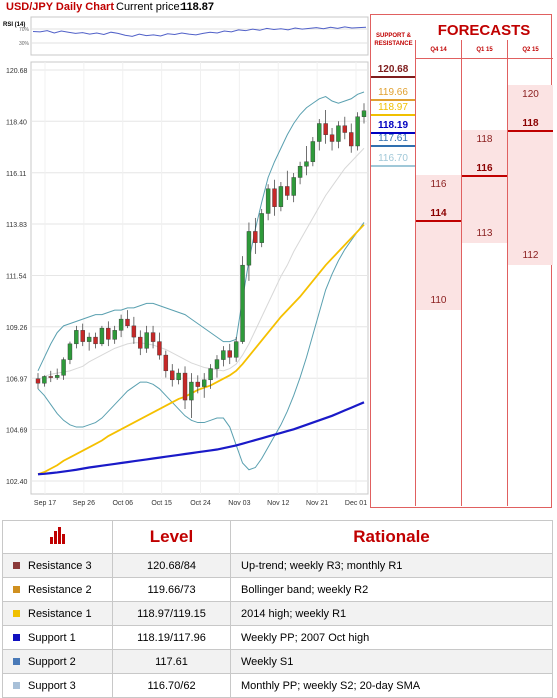 The height and width of the screenshot is (698, 557). I want to click on sr-level-value: 118.19, so click(393, 125).